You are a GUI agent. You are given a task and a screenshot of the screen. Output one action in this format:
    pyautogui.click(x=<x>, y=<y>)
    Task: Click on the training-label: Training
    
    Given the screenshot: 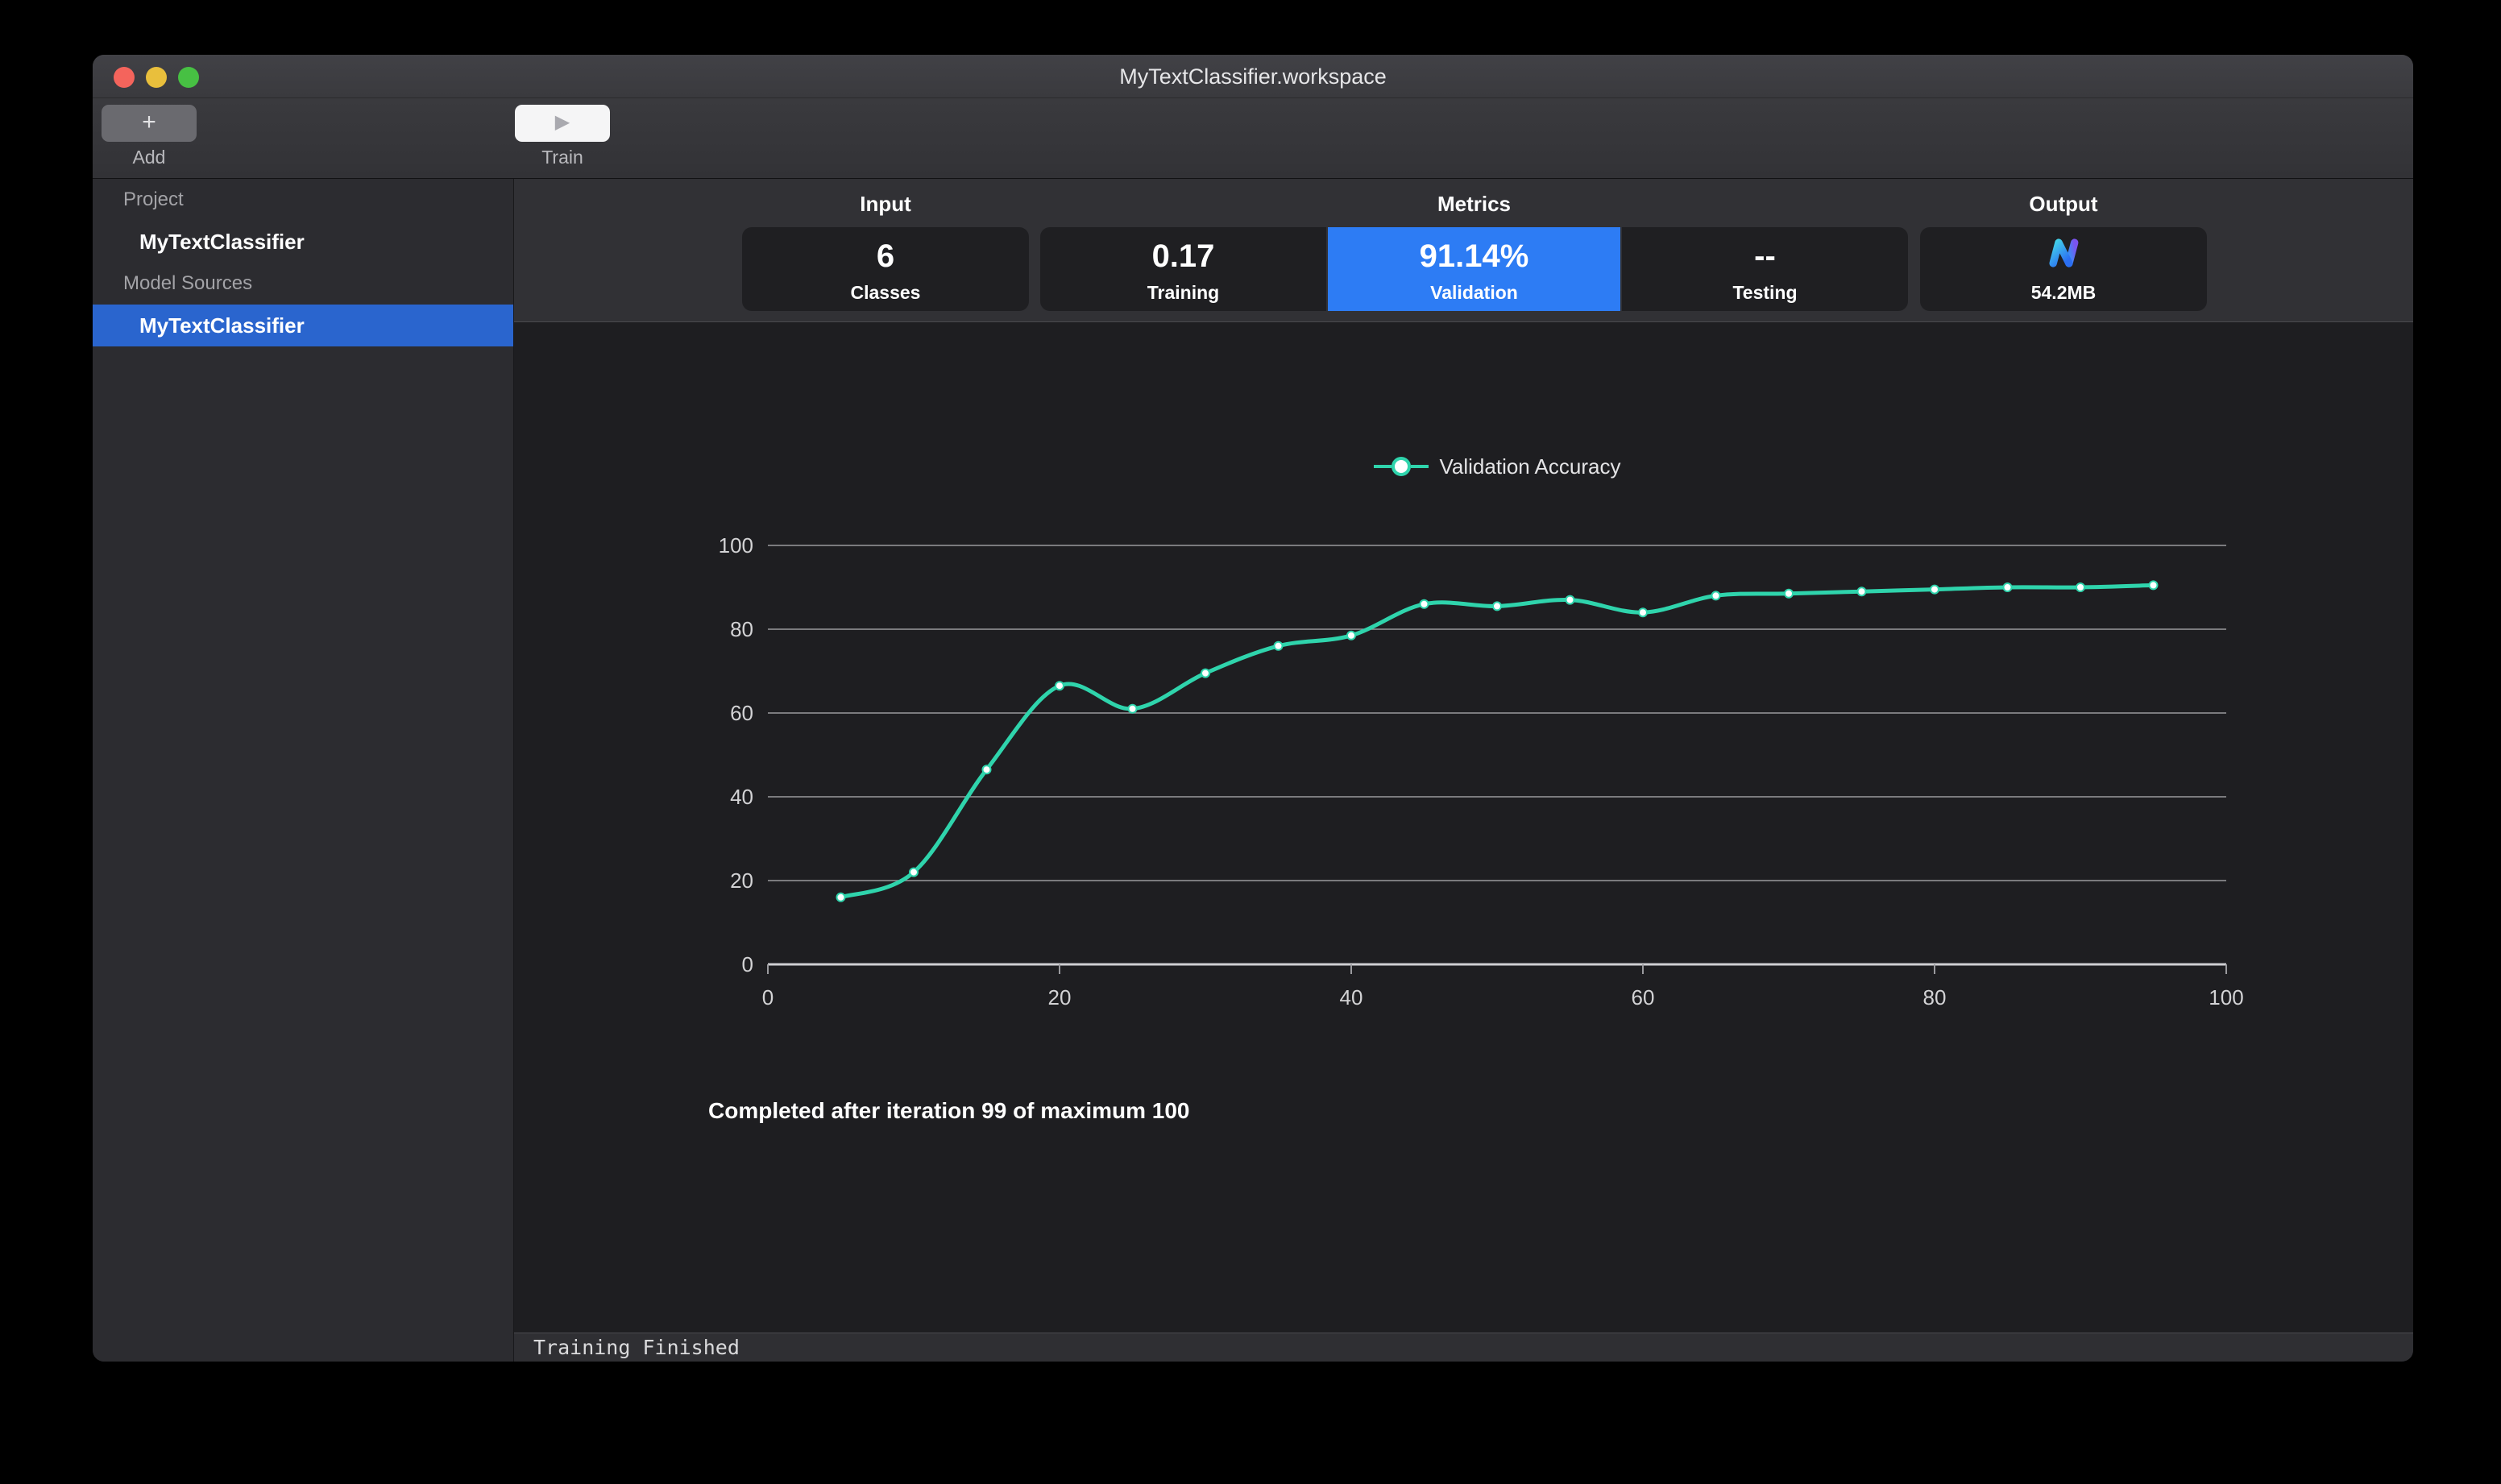 What is the action you would take?
    pyautogui.click(x=1183, y=292)
    